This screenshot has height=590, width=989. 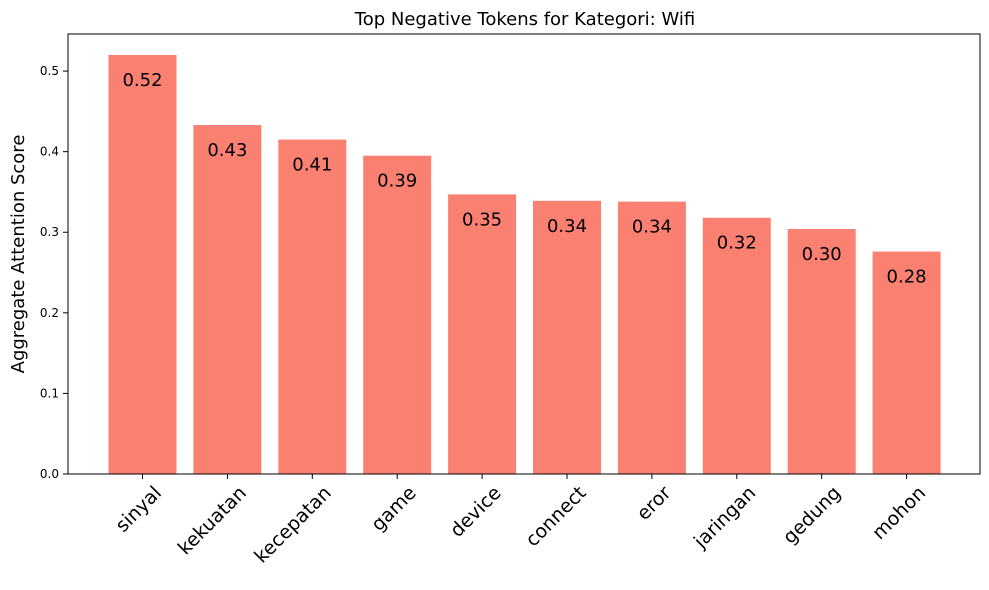 What do you see at coordinates (49, 474) in the screenshot?
I see `y-tick-label-0: 0.0` at bounding box center [49, 474].